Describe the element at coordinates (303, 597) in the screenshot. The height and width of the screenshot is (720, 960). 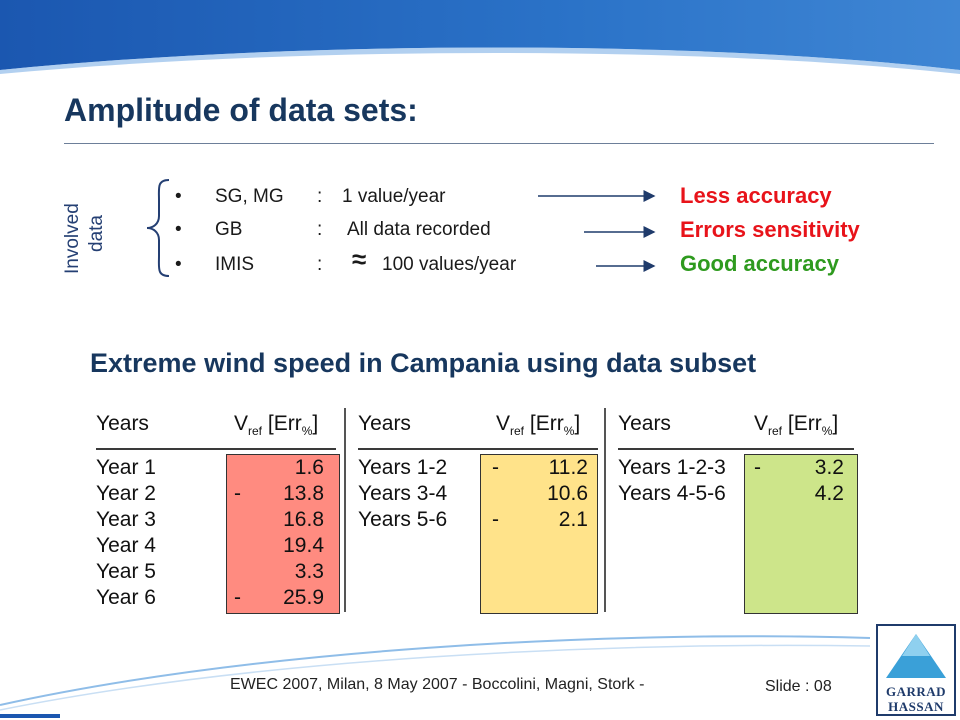
I see `table-row-value: 25.9` at that location.